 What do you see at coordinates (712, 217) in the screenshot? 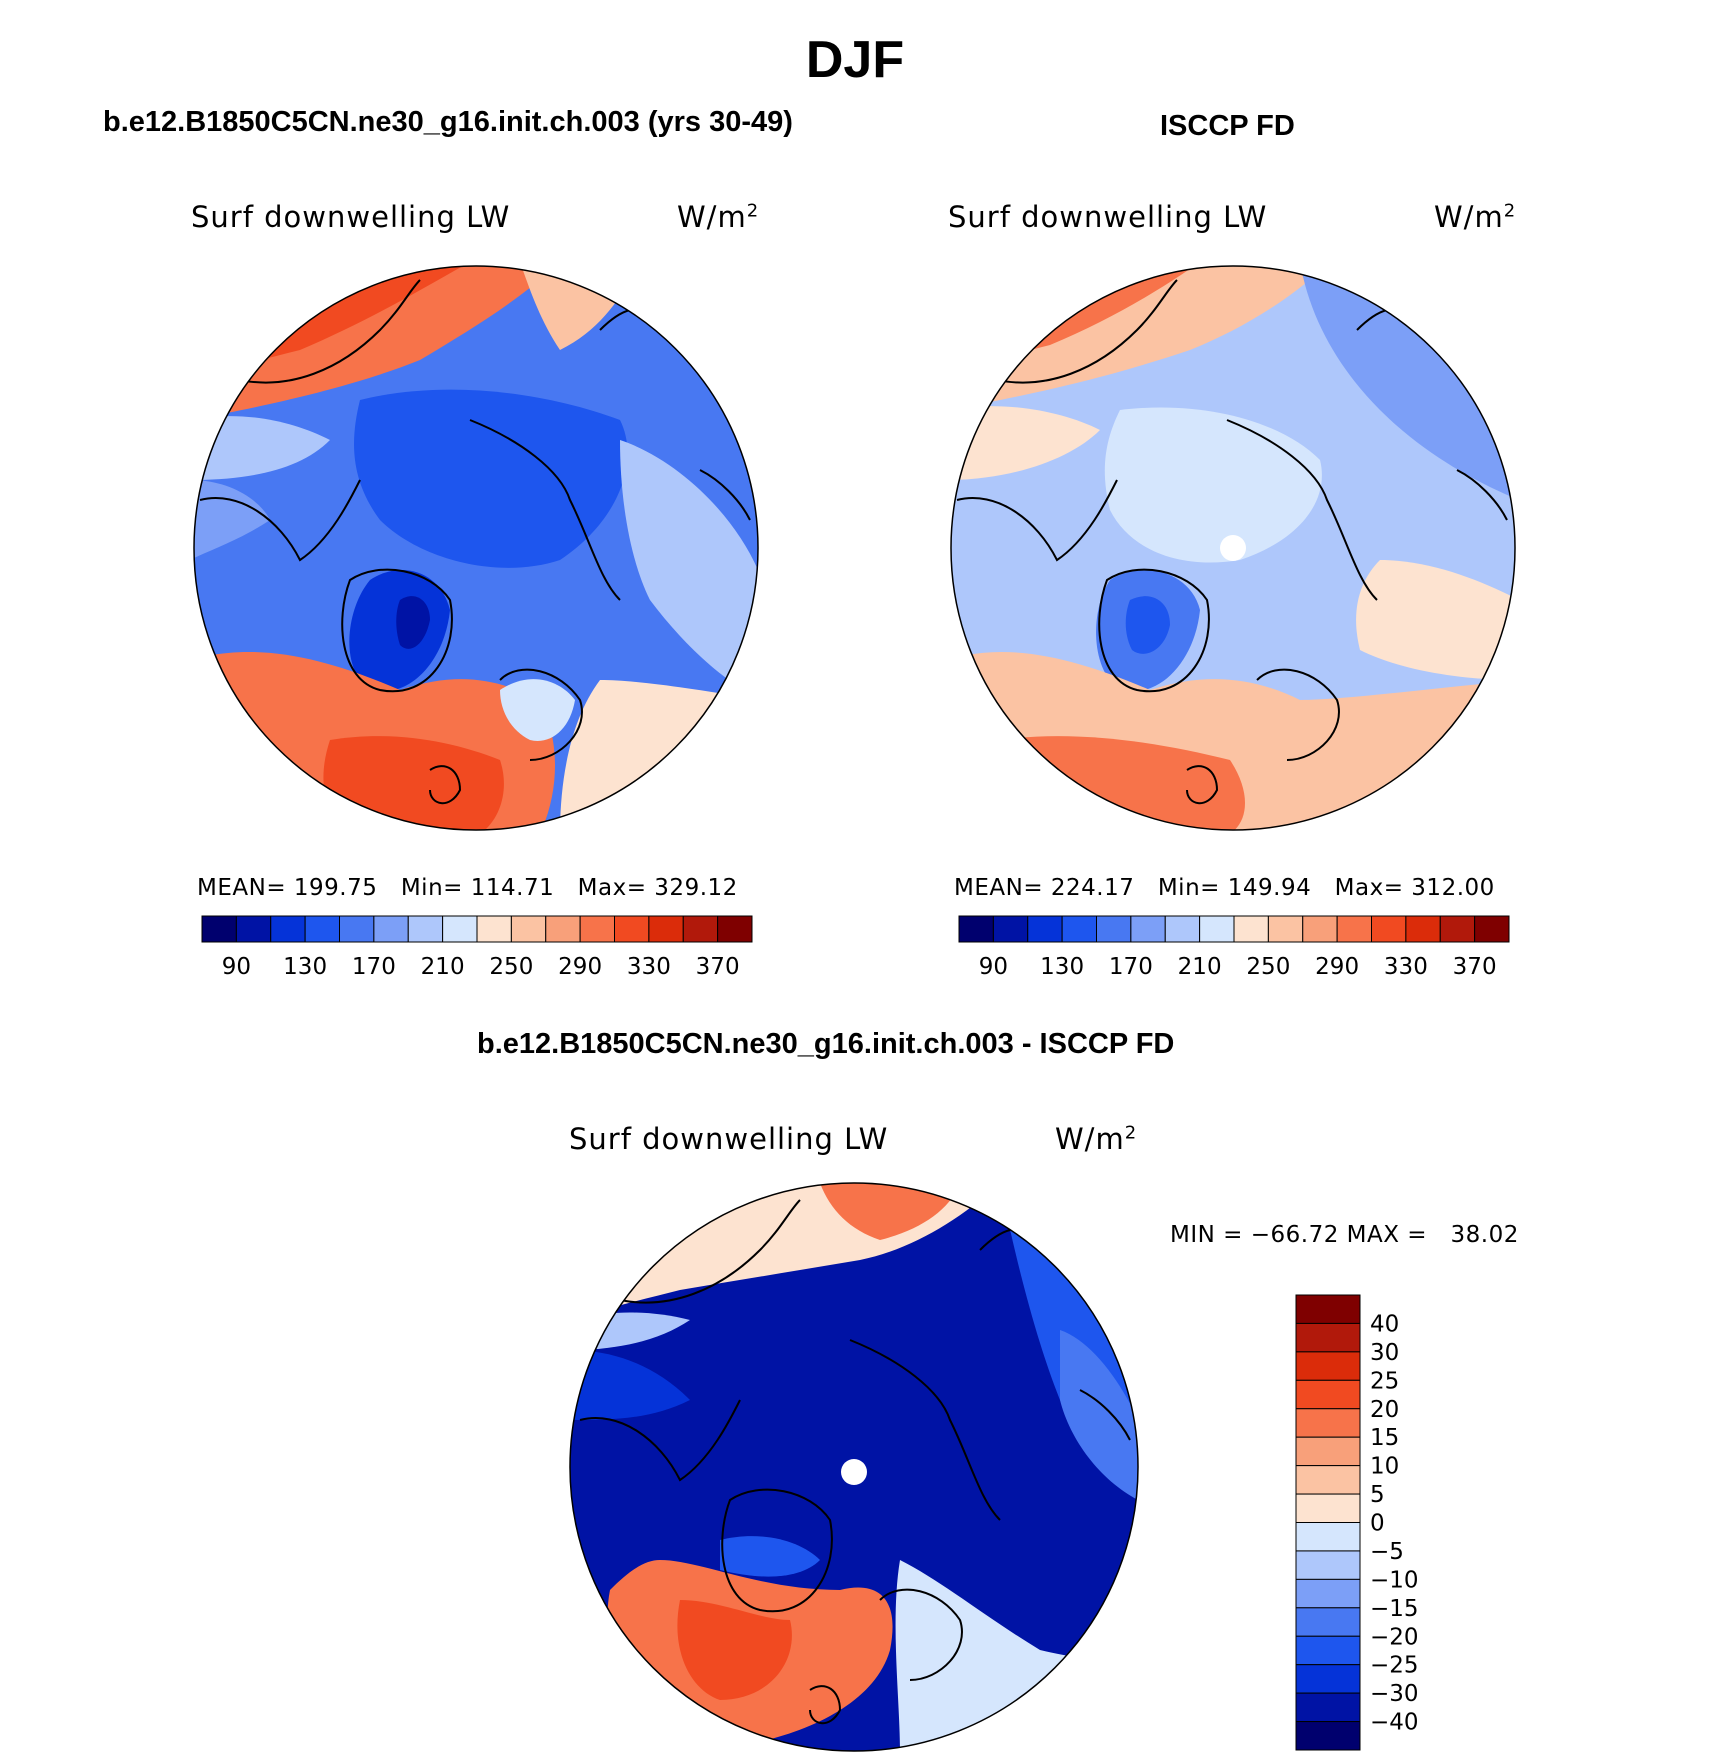
I see `model-units-base: W/m` at bounding box center [712, 217].